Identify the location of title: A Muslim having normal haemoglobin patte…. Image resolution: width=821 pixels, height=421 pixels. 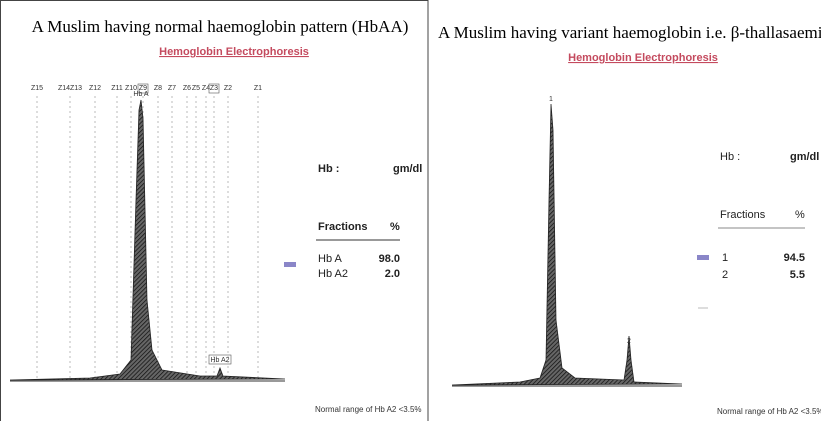
(220, 26).